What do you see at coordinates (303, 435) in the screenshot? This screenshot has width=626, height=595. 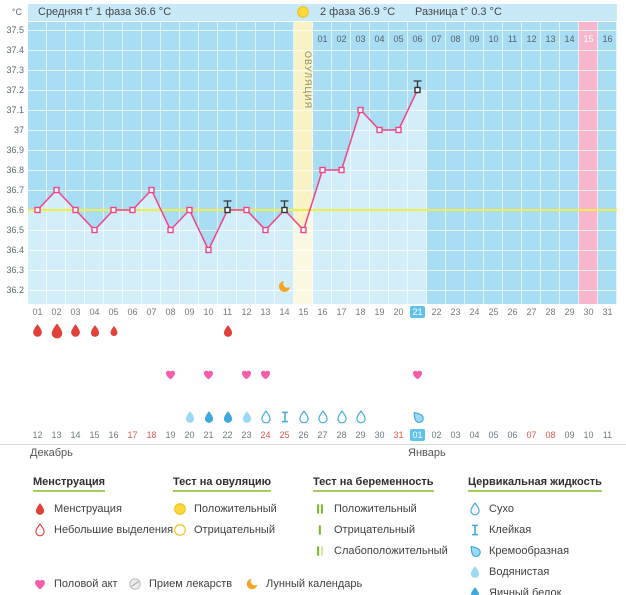 I see `calendar-date: 26` at bounding box center [303, 435].